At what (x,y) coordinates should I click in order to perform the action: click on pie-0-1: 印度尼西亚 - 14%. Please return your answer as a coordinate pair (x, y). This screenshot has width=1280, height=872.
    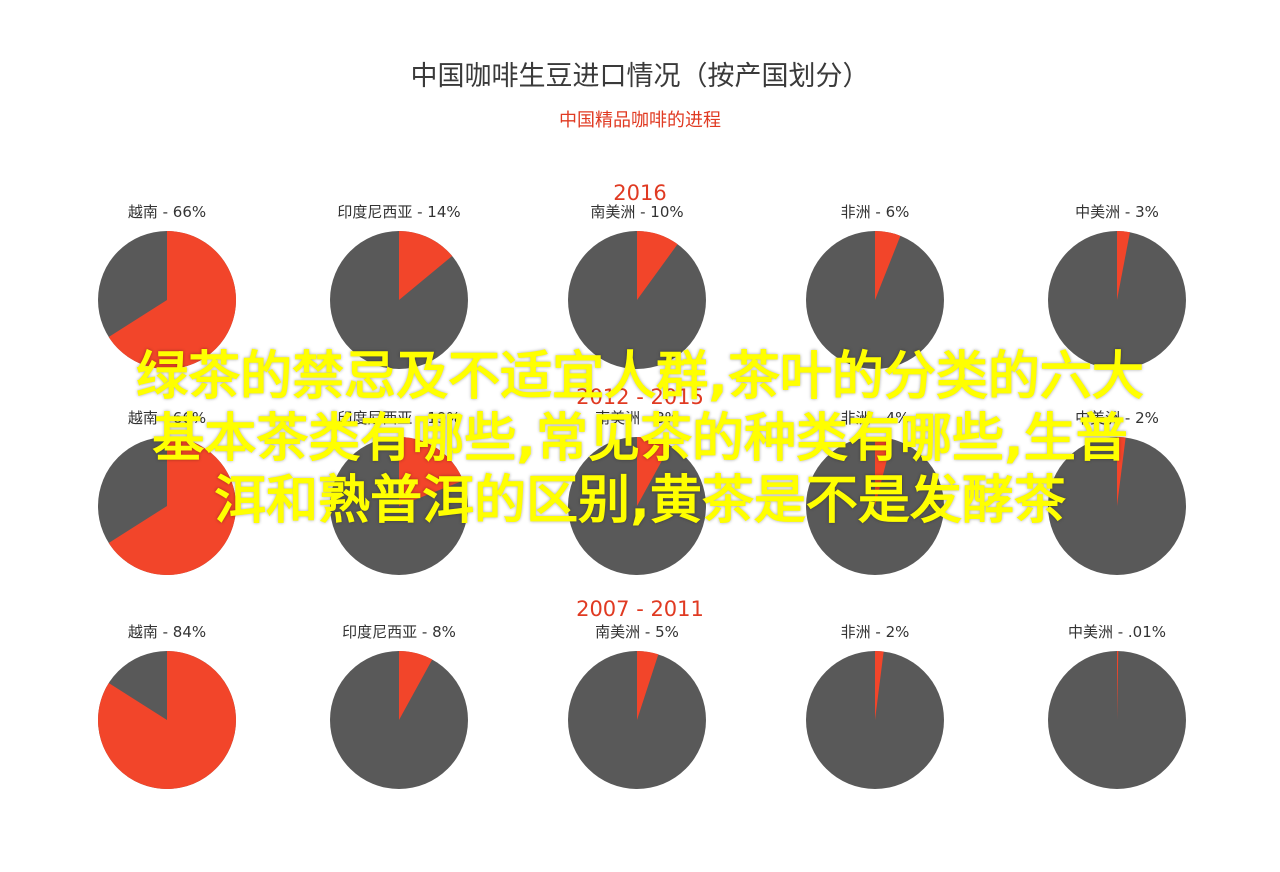
    Looking at the image, I should click on (399, 286).